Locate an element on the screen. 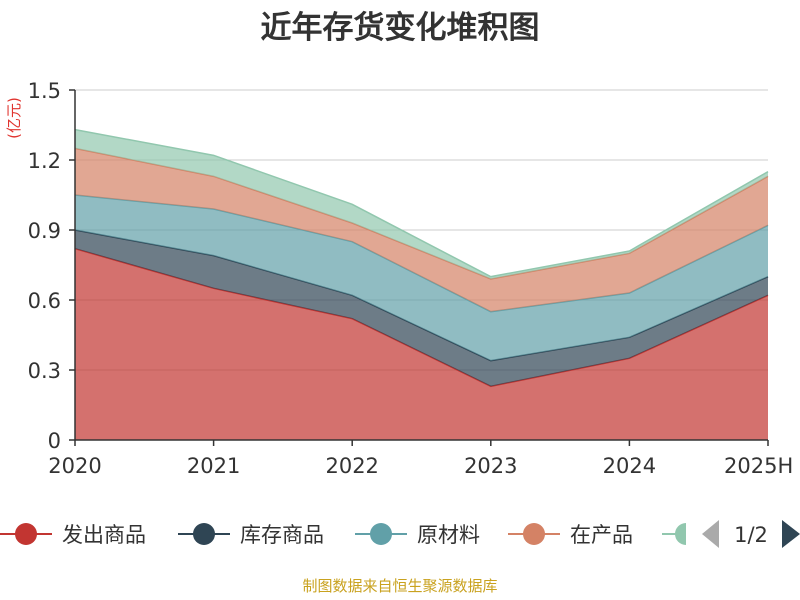 This screenshot has height=600, width=800. legend-item-库存商品: 库存商品 is located at coordinates (251, 535).